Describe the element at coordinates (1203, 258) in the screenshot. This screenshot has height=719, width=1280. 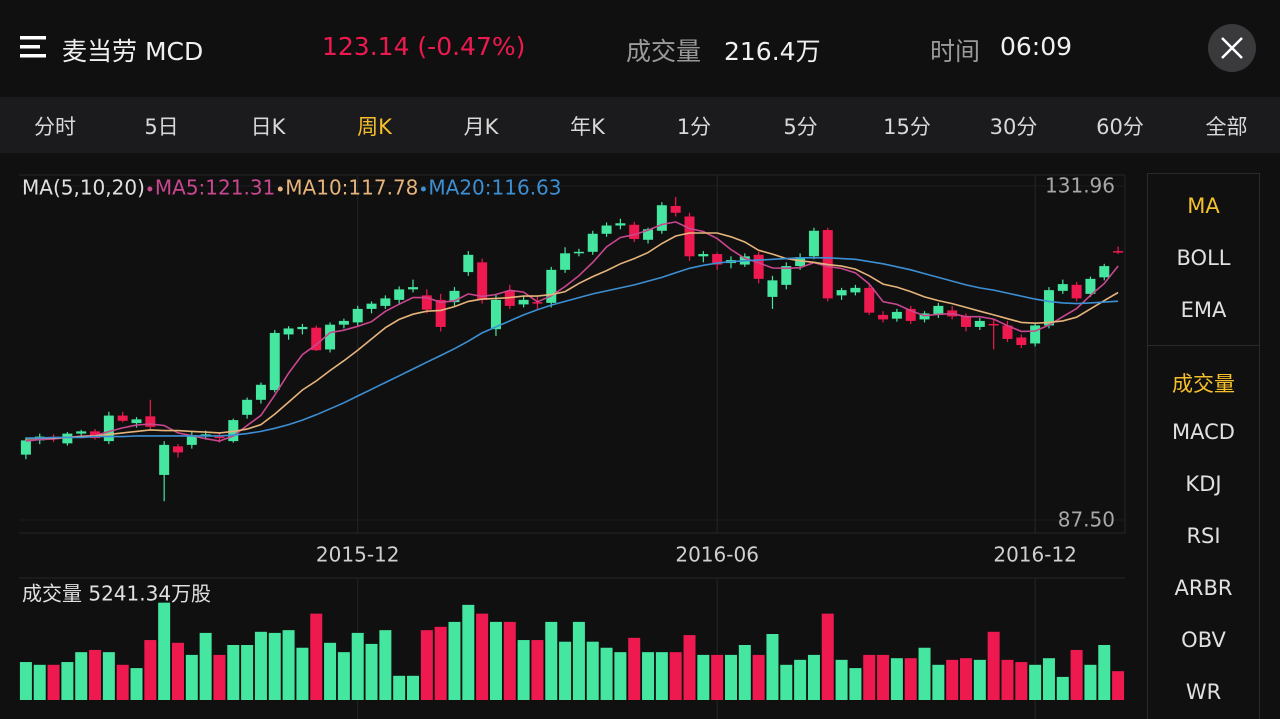
I see `indicator: BOLL` at that location.